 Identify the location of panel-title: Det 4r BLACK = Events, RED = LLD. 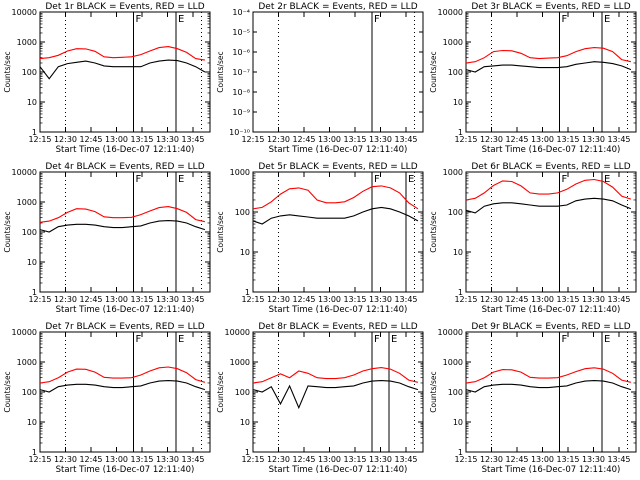
(124, 167).